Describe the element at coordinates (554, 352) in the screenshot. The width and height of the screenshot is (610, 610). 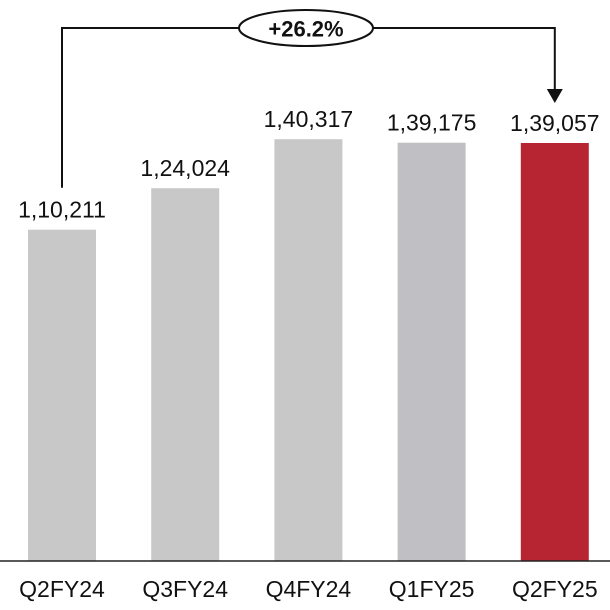
I see `bar-q2fy25` at that location.